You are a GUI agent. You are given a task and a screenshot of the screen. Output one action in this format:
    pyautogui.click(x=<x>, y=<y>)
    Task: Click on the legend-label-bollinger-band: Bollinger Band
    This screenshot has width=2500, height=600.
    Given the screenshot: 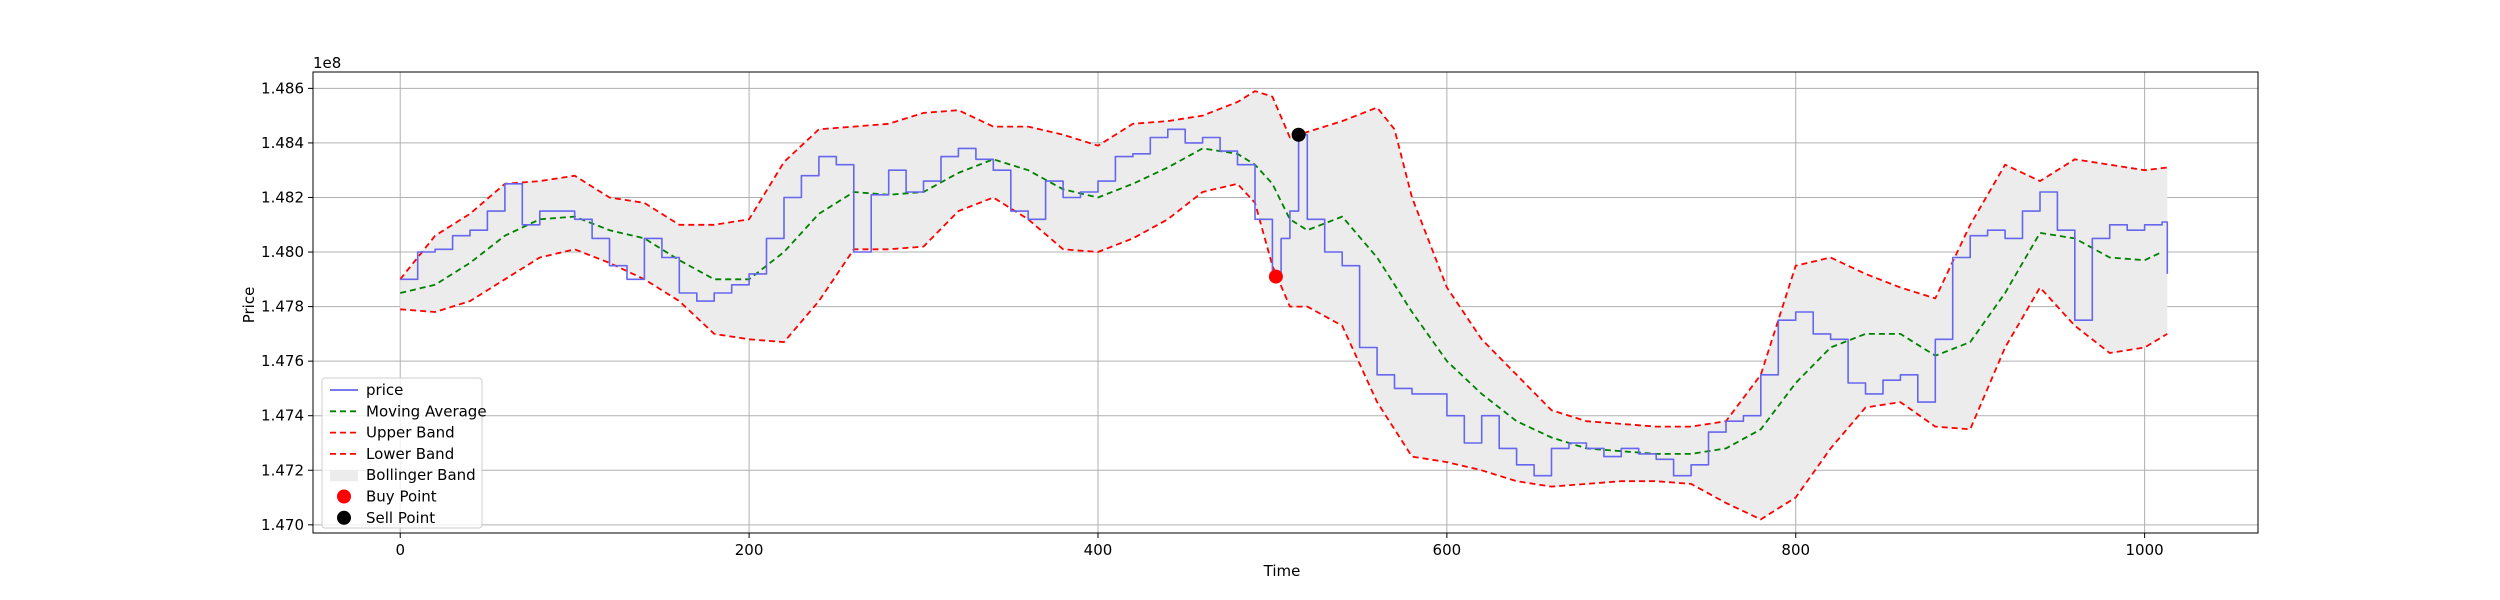 What is the action you would take?
    pyautogui.click(x=421, y=475)
    